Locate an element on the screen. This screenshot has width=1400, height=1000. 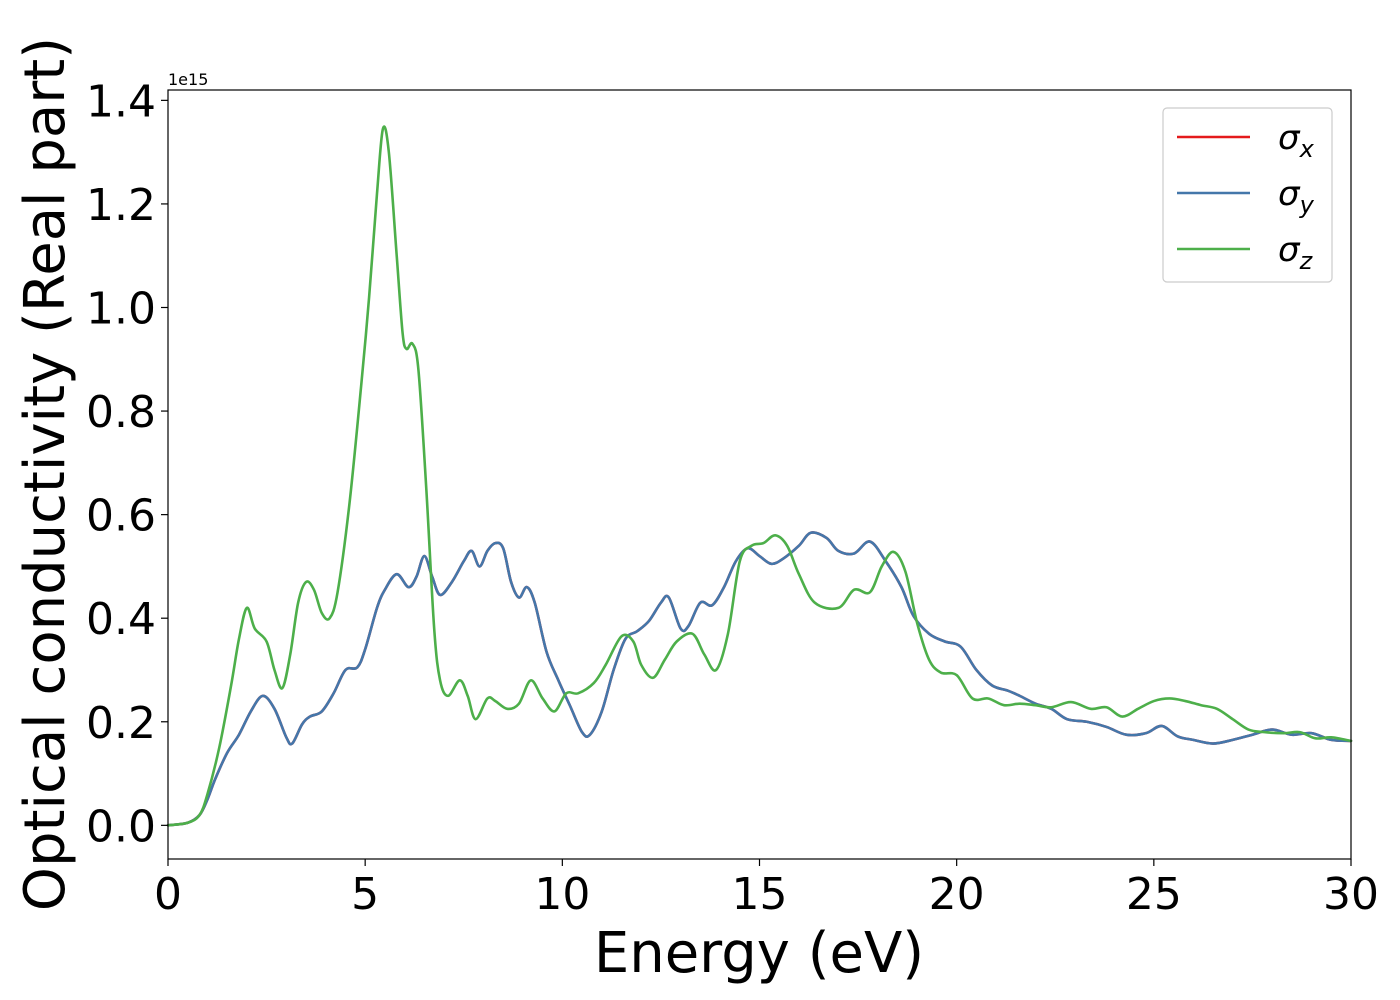
x-tick-label: 30 is located at coordinates (1351, 894).